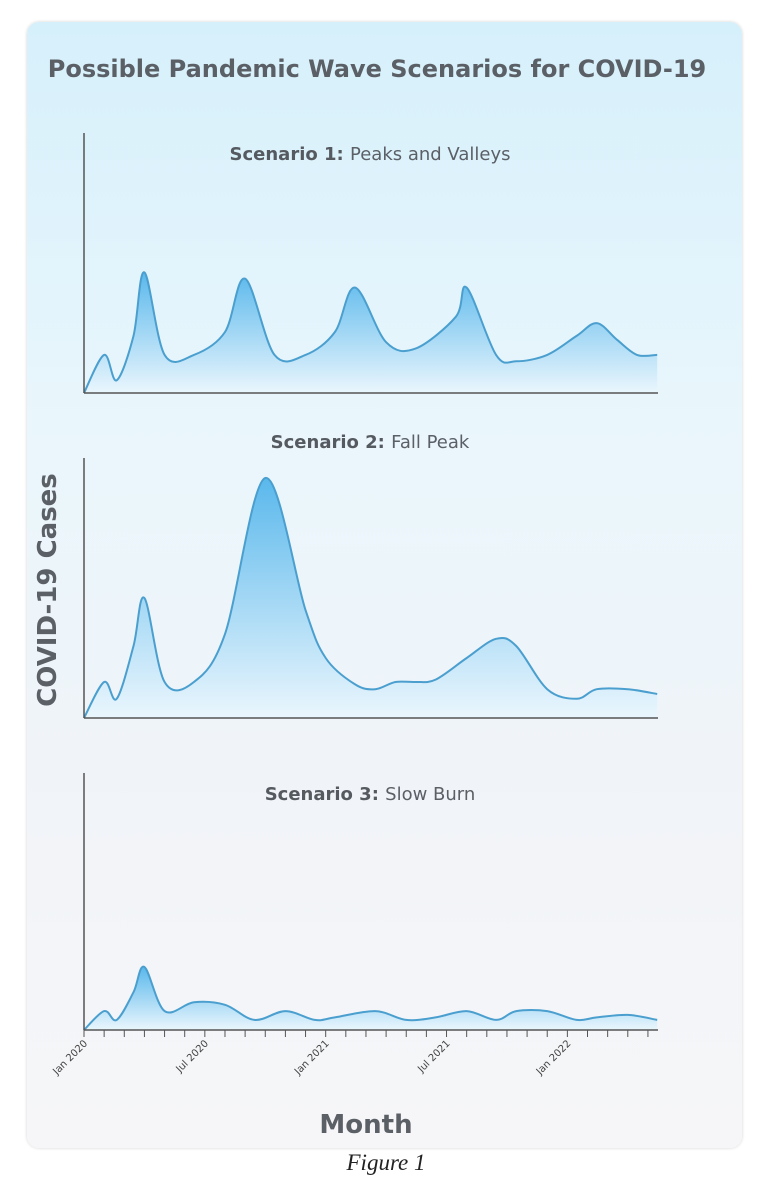 The image size is (772, 1200). Describe the element at coordinates (331, 442) in the screenshot. I see `scenario-2-title-bold: Scenario 2:` at that location.